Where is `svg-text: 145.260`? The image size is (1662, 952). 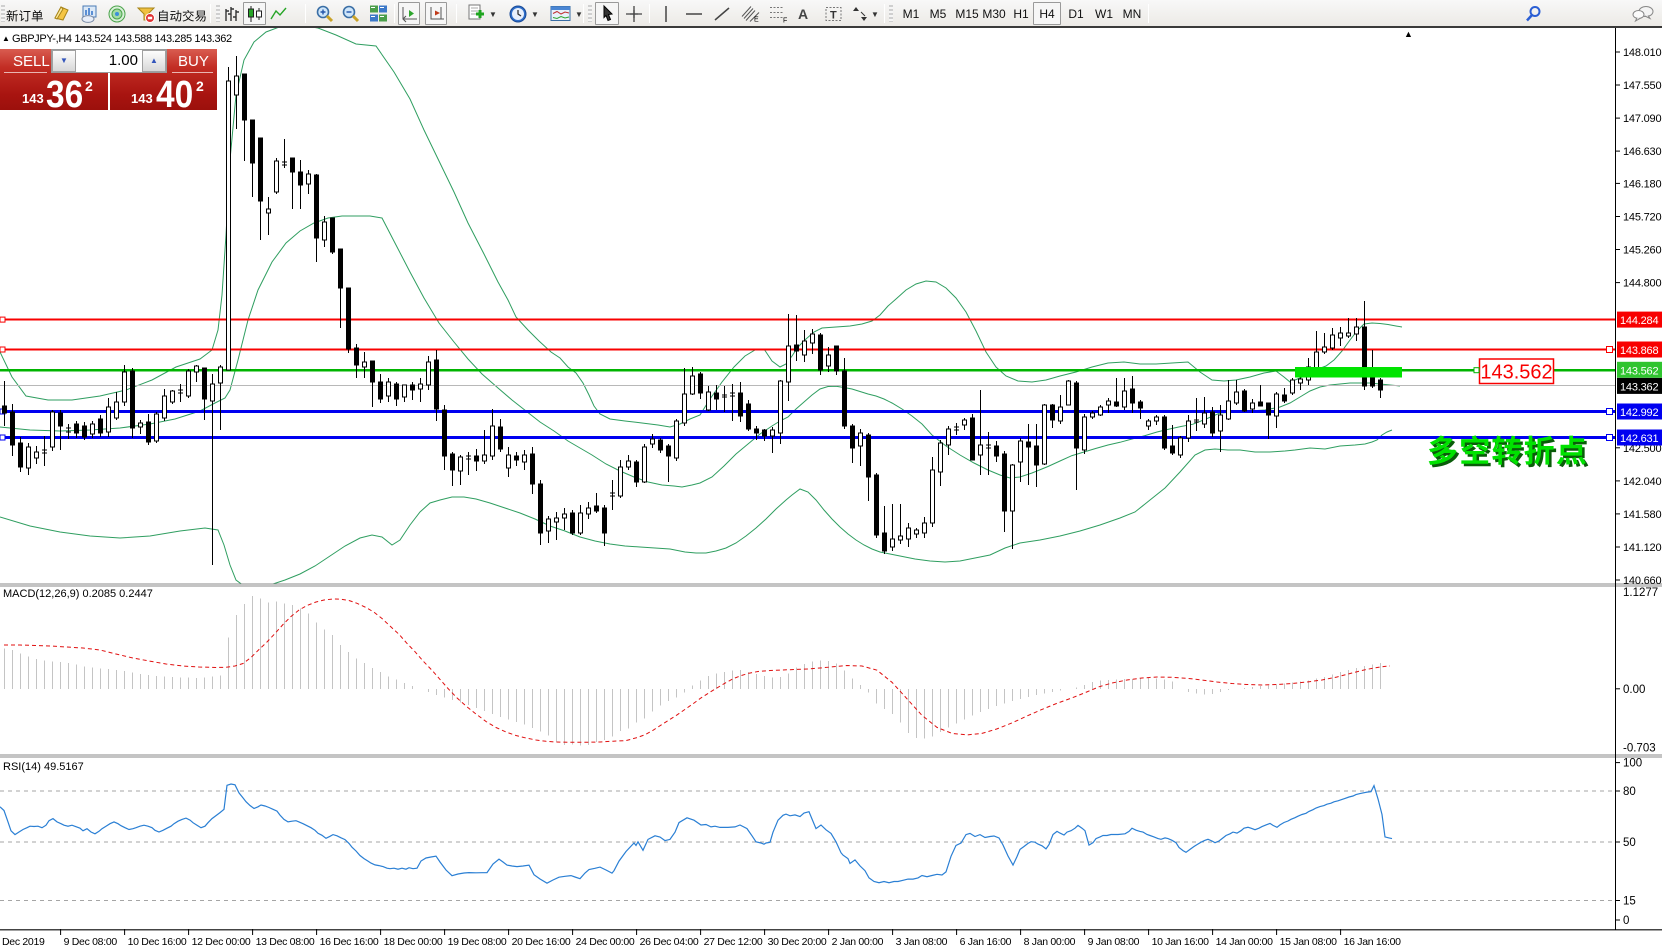
svg-text: 145.260 is located at coordinates (1642, 251).